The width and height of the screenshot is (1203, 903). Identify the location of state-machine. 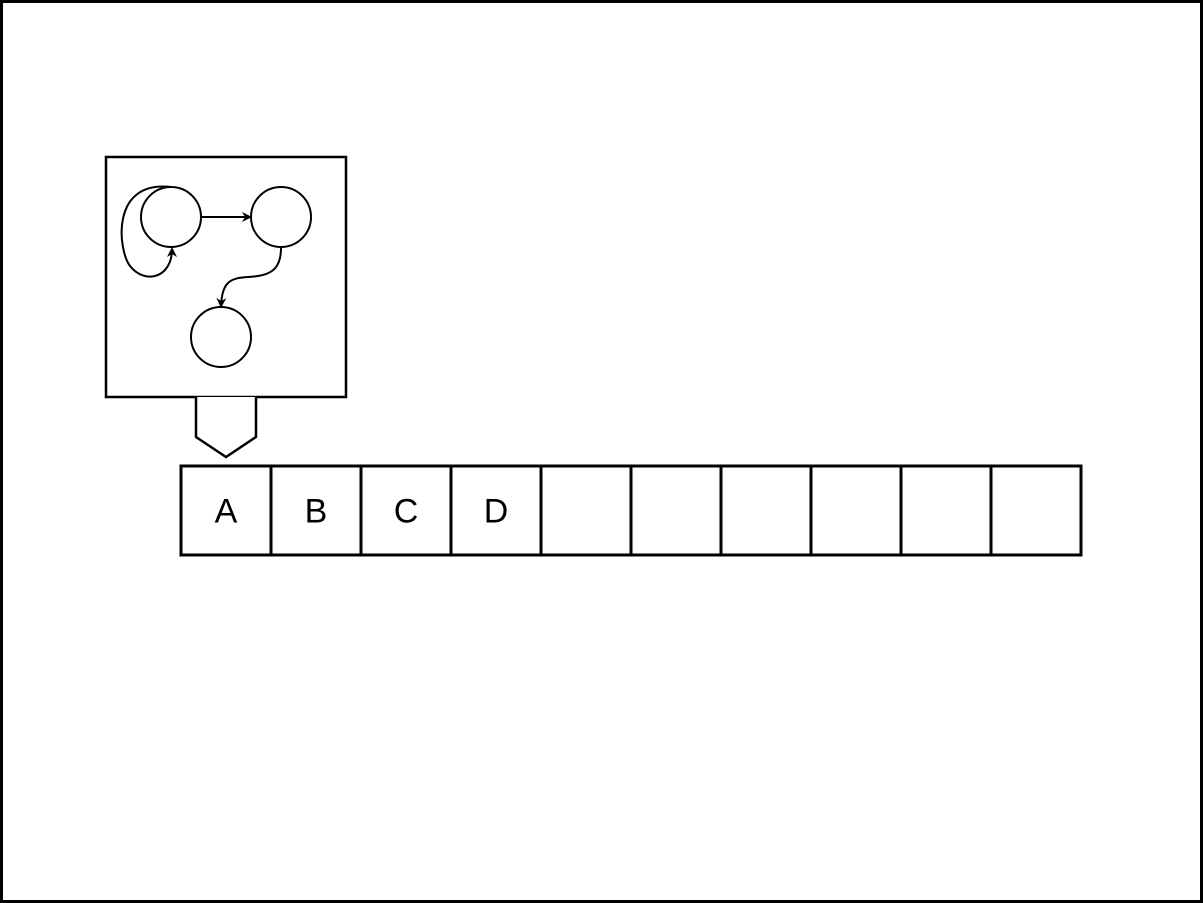
(226, 277).